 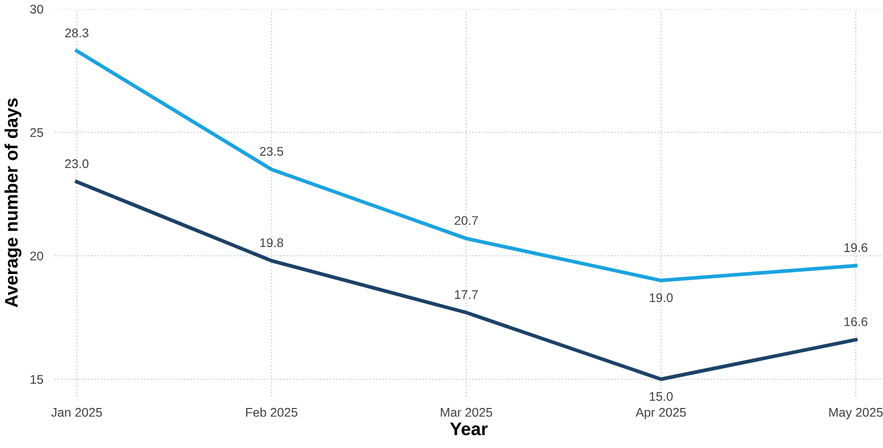 What do you see at coordinates (466, 294) in the screenshot?
I see `data-label: 17.7` at bounding box center [466, 294].